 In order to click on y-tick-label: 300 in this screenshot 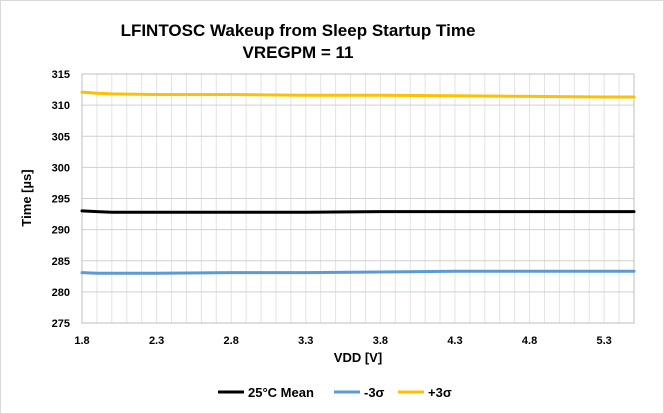, I will do `click(61, 168)`.